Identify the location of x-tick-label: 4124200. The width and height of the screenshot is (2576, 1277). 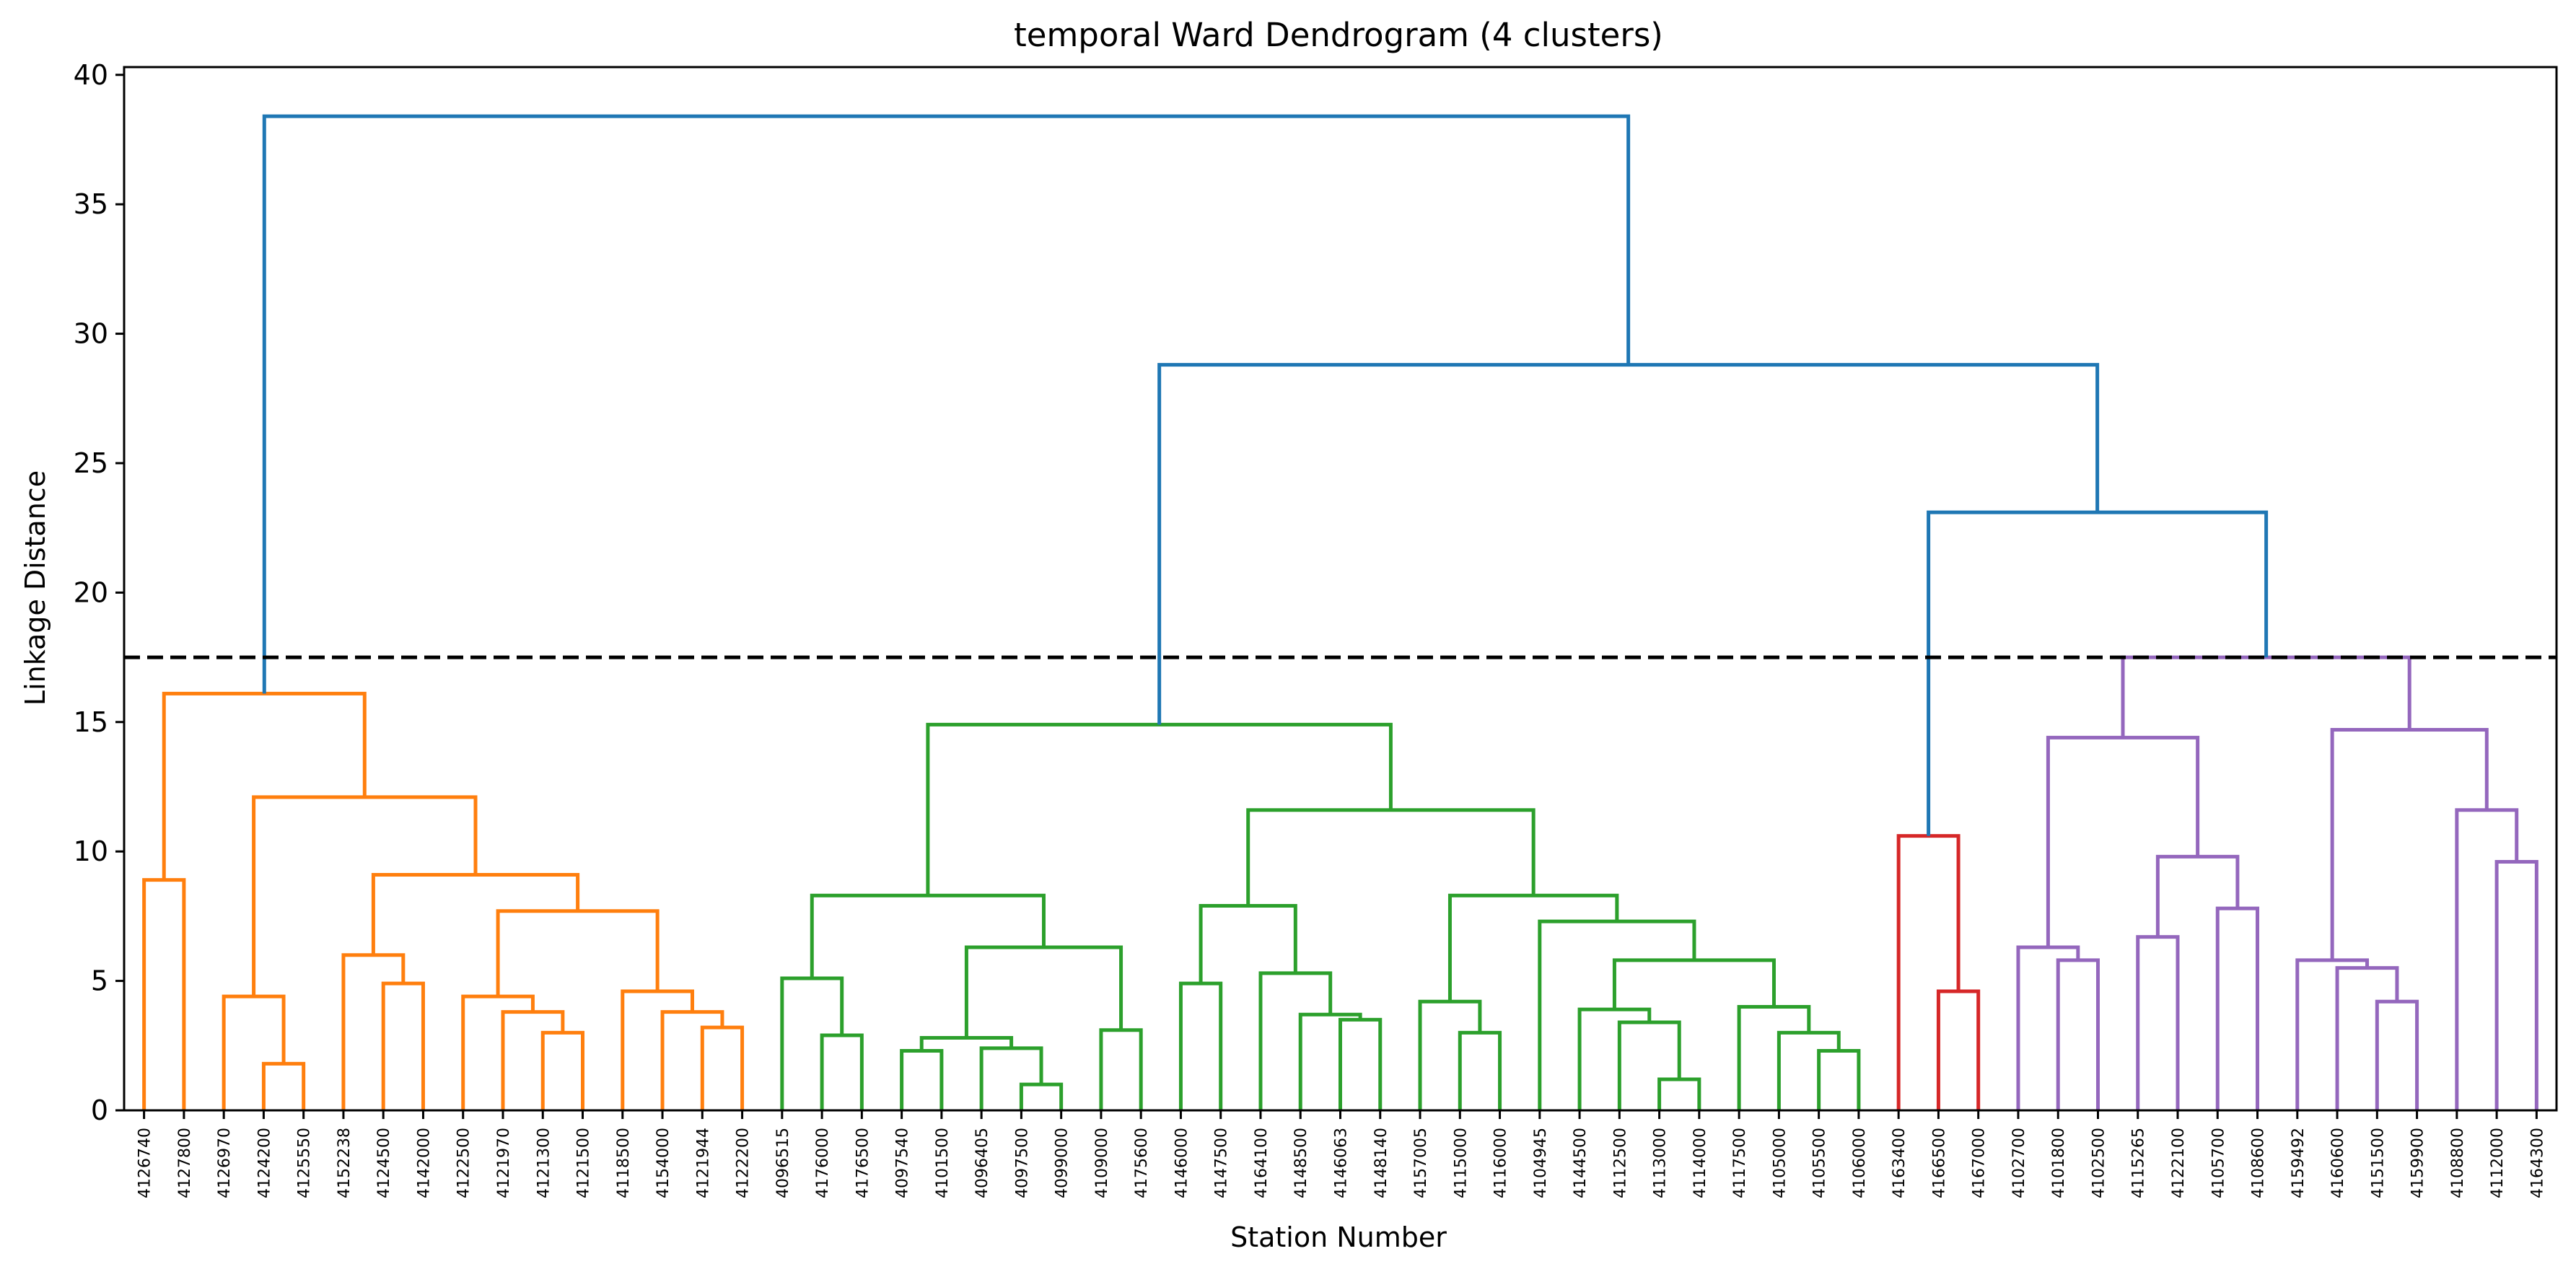
(264, 1163).